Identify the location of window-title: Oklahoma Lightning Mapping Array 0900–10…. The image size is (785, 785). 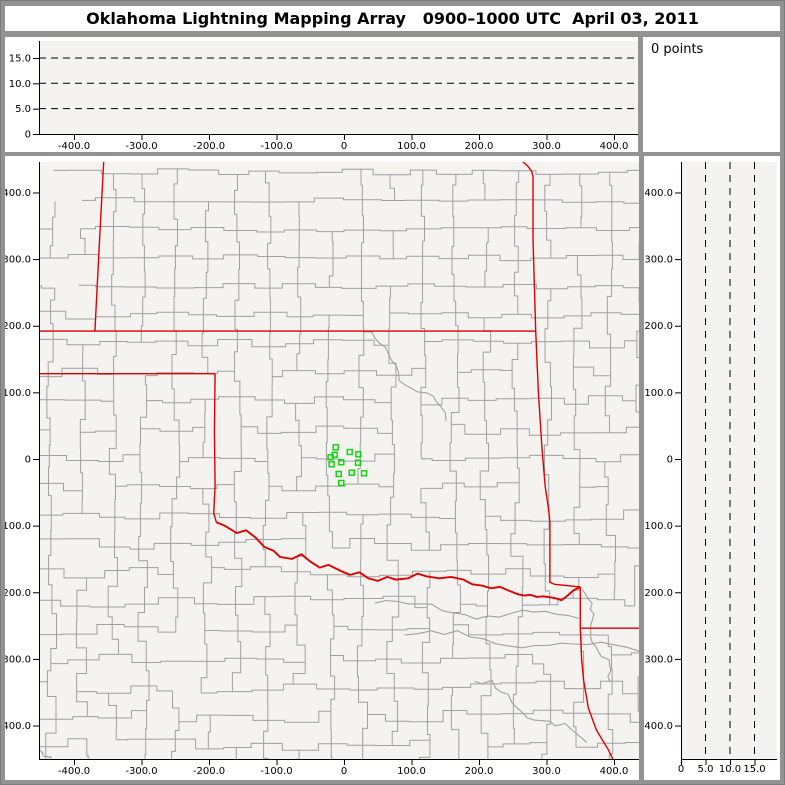
(392, 18).